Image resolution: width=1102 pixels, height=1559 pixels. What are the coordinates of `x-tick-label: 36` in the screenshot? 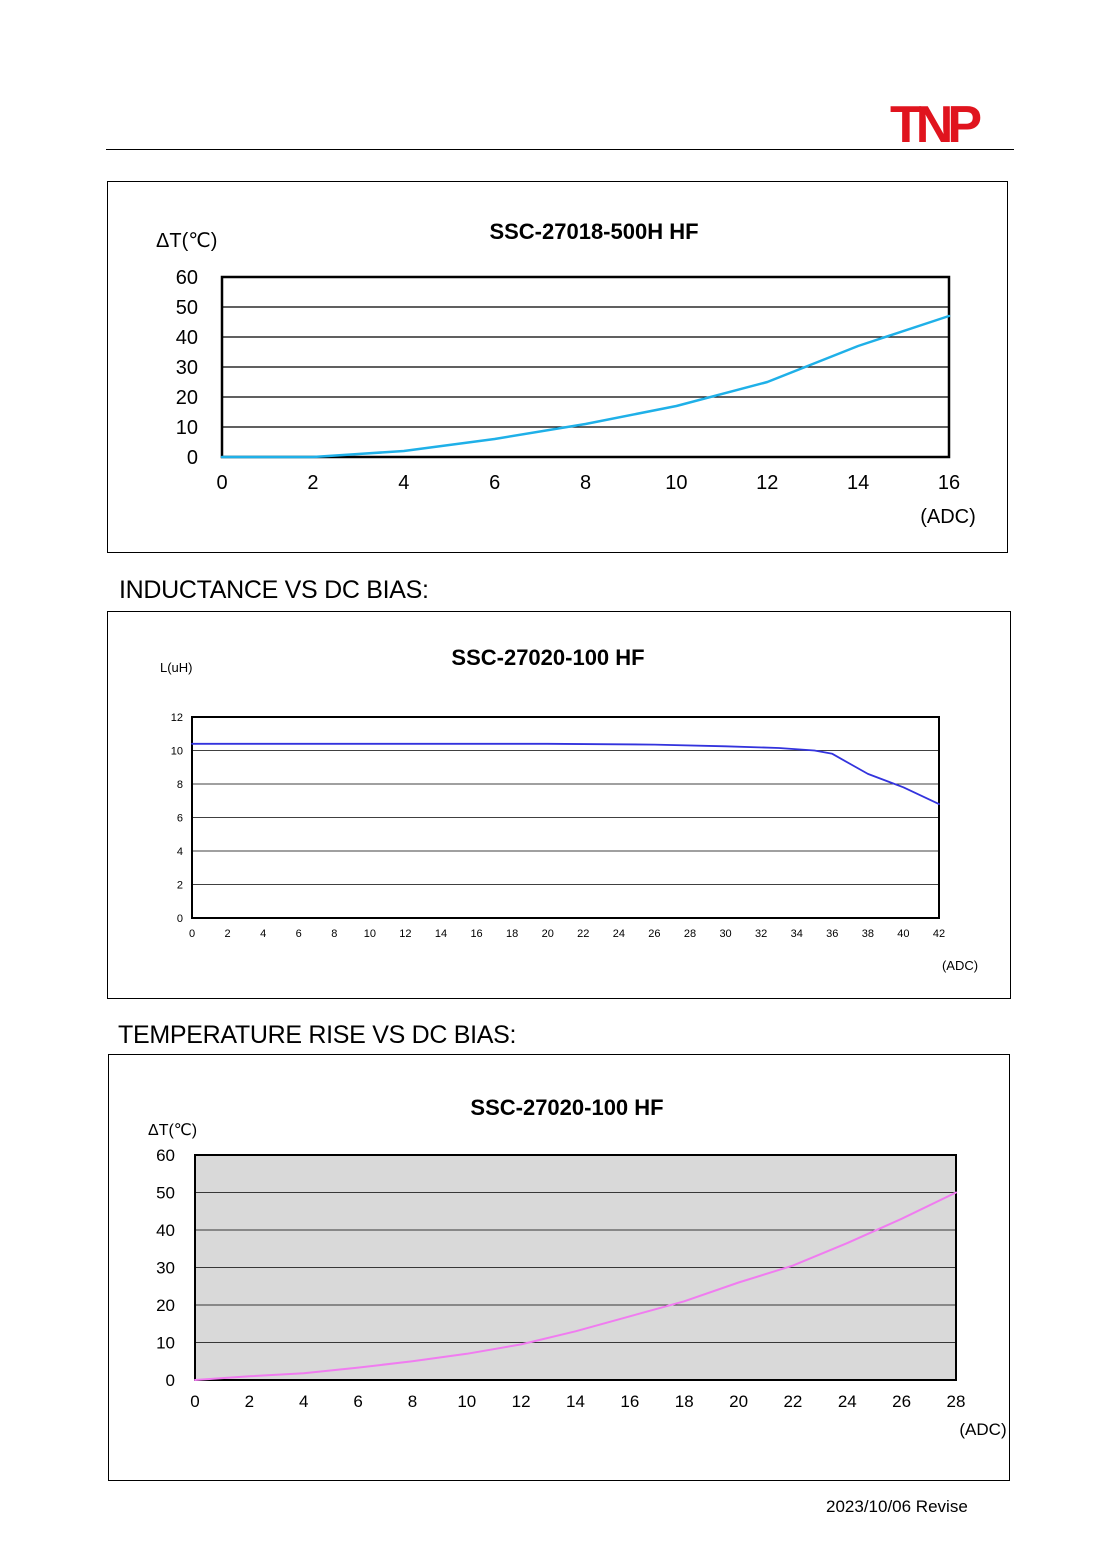 It's located at (832, 934).